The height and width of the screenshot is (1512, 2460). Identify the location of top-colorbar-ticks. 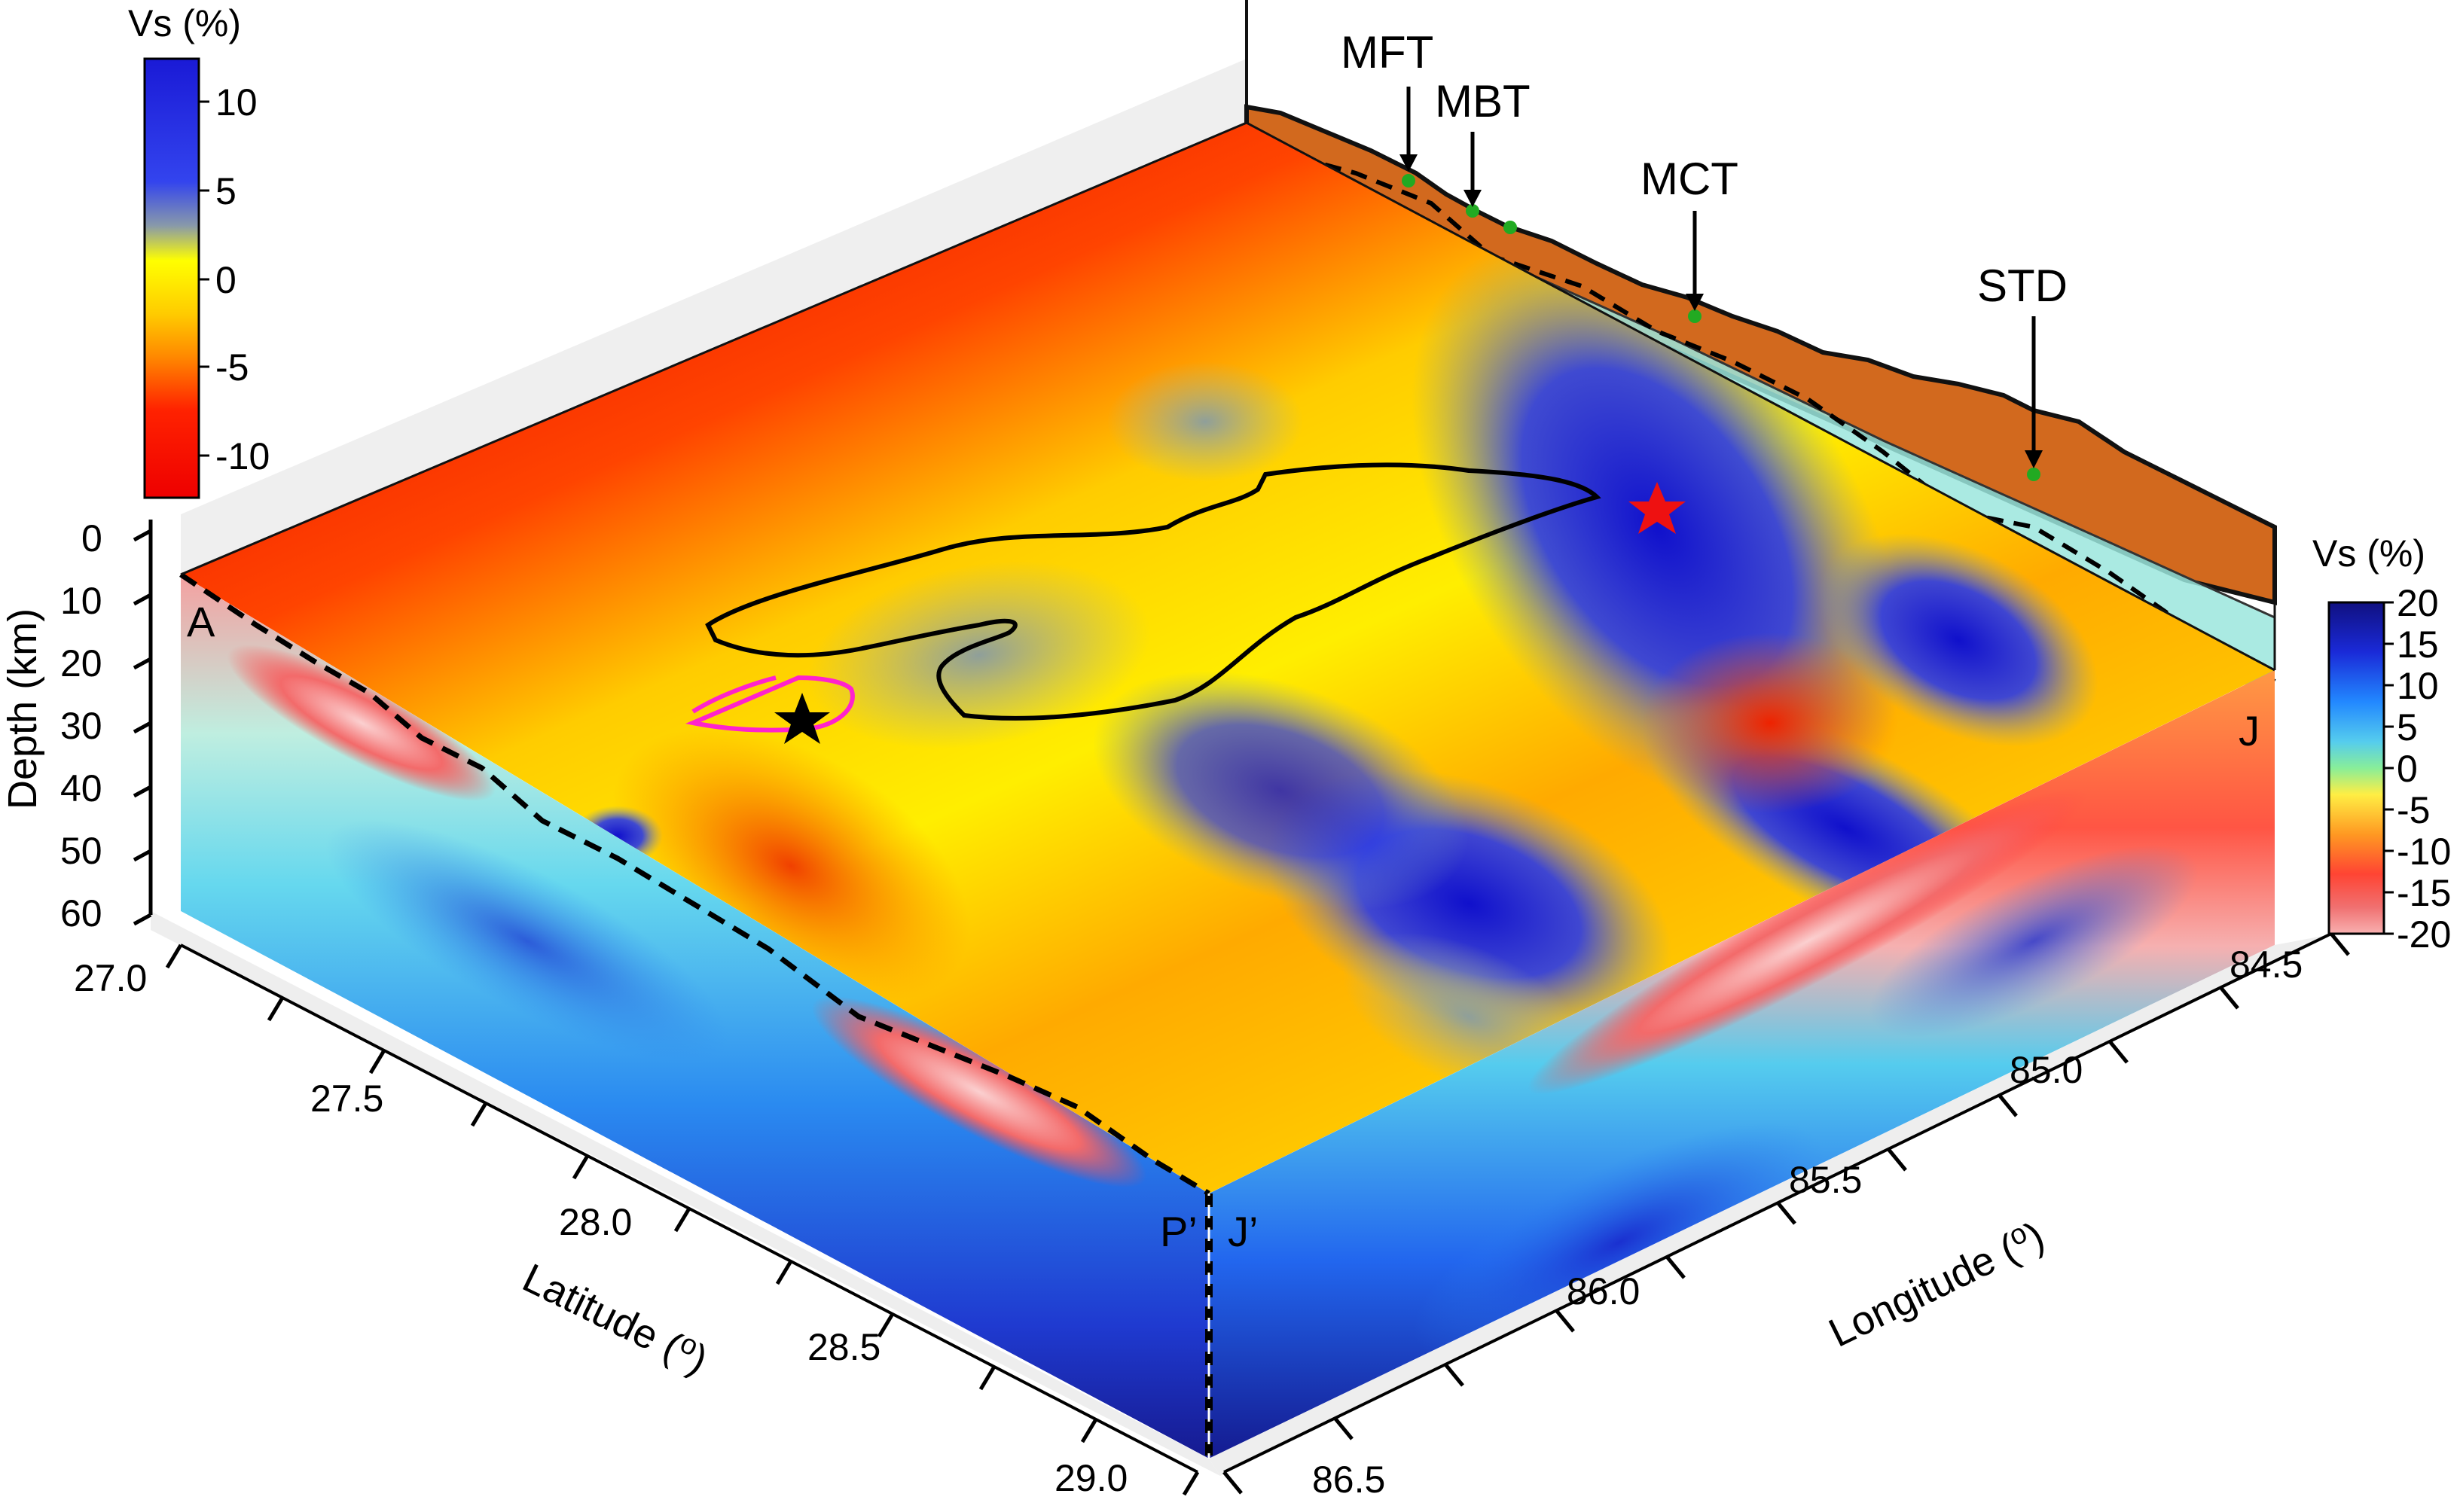
(204, 279).